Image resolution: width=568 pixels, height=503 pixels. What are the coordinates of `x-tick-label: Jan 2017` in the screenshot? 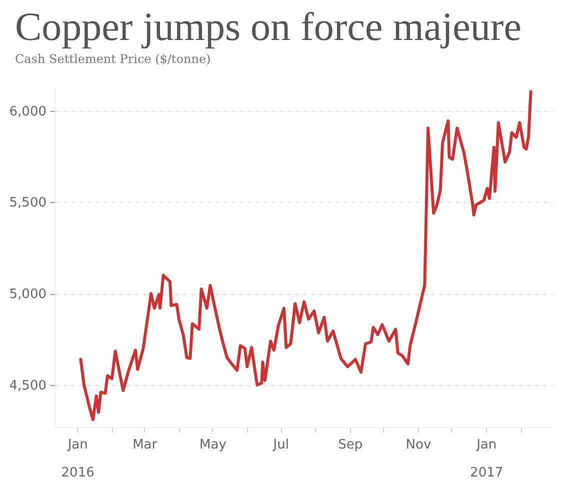 It's located at (487, 459).